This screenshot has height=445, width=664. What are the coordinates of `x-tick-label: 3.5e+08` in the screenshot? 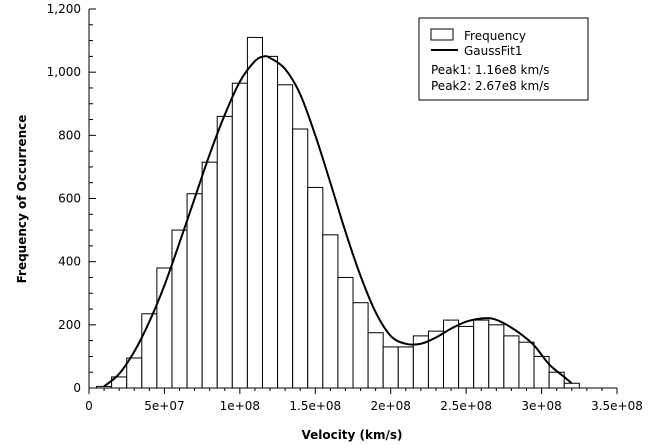 It's located at (617, 406).